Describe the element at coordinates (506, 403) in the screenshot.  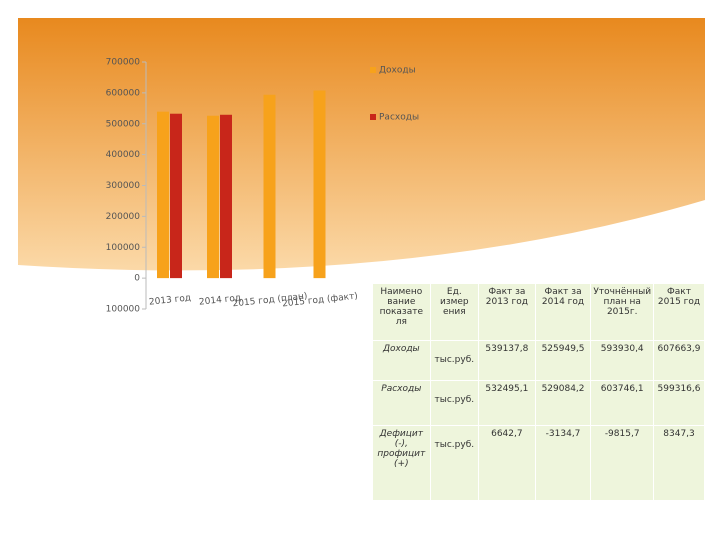
I see `table-cell: 532495,1` at that location.